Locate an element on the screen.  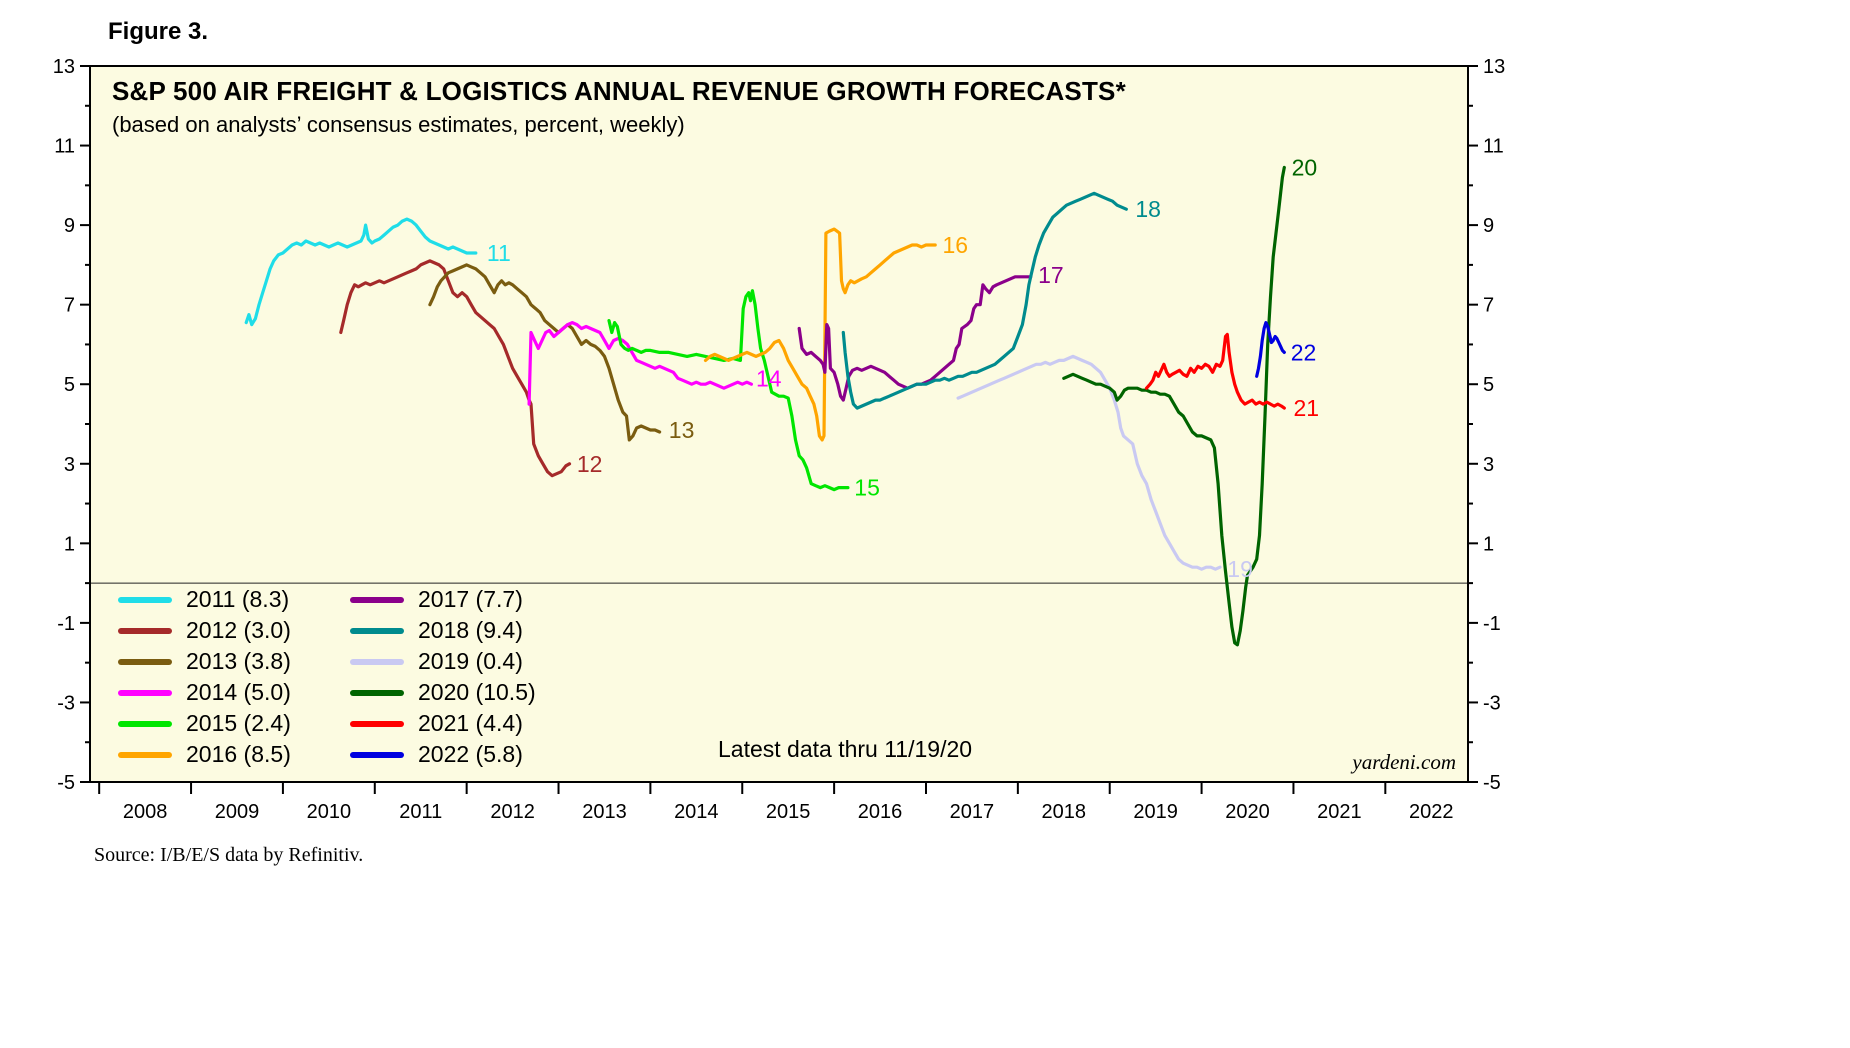
y-tick-label-right: 1 is located at coordinates (1488, 544).